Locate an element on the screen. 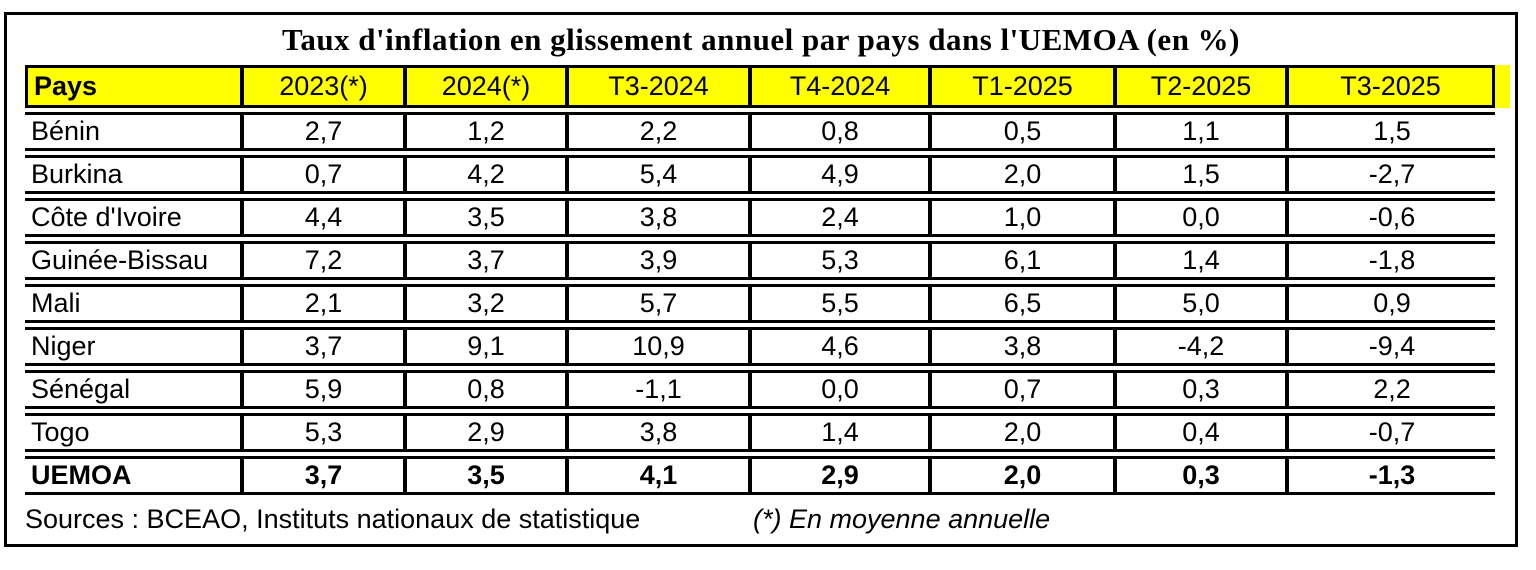 This screenshot has height=570, width=1536. cell-value: 0,9 is located at coordinates (1390, 303).